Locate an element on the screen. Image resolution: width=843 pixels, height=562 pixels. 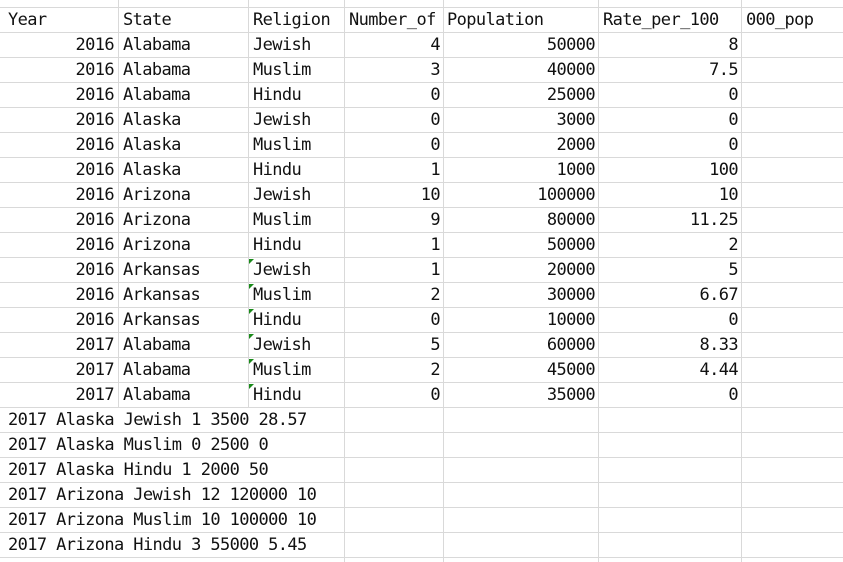
table-cell: 30000 is located at coordinates (571, 295).